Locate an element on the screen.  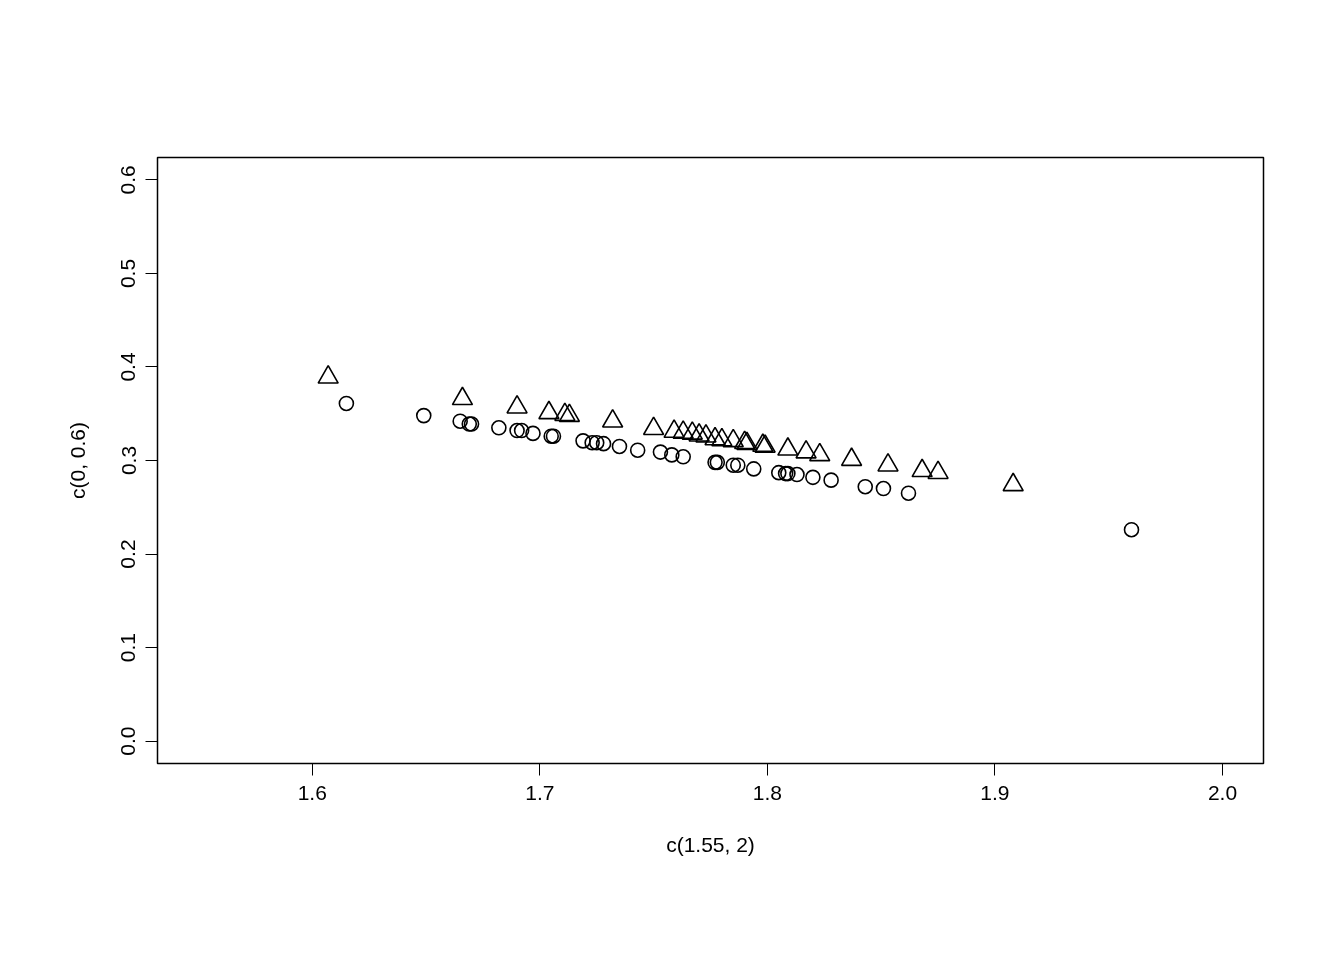
x-tick-label: 1.7 is located at coordinates (540, 792).